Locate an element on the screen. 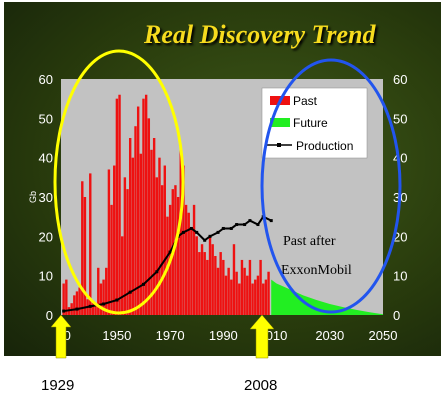 The width and height of the screenshot is (441, 402). arrow-1929-icon is located at coordinates (61, 336).